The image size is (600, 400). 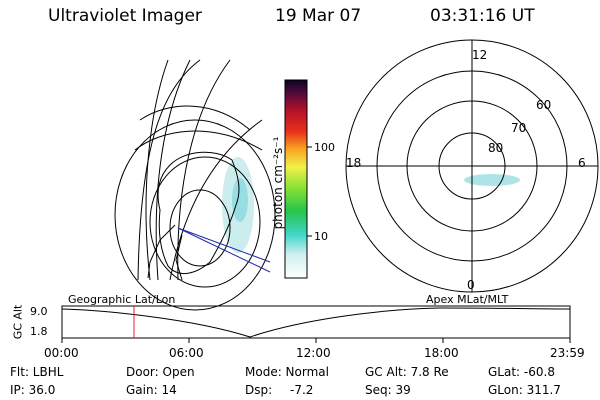 I want to click on header-date: 19 Mar 07, so click(x=318, y=16).